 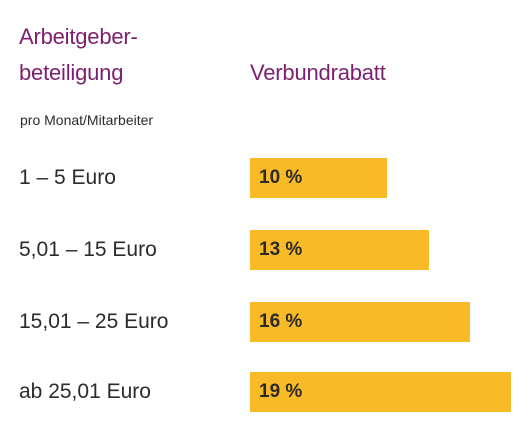 I want to click on category-label: 1 – 5 Euro, so click(x=67, y=177).